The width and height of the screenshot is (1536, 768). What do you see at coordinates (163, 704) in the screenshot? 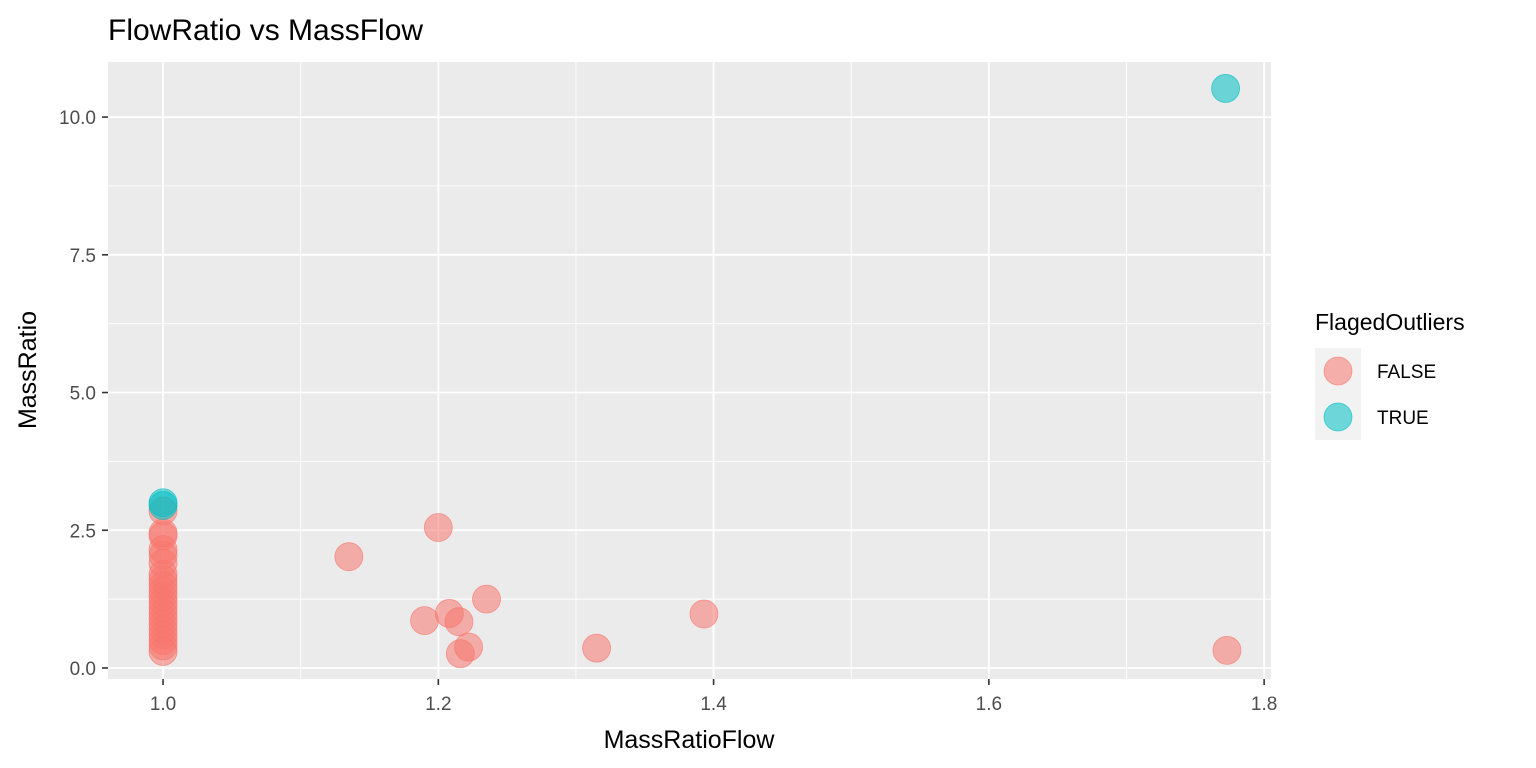
I see `x-tick-label: 1.0` at bounding box center [163, 704].